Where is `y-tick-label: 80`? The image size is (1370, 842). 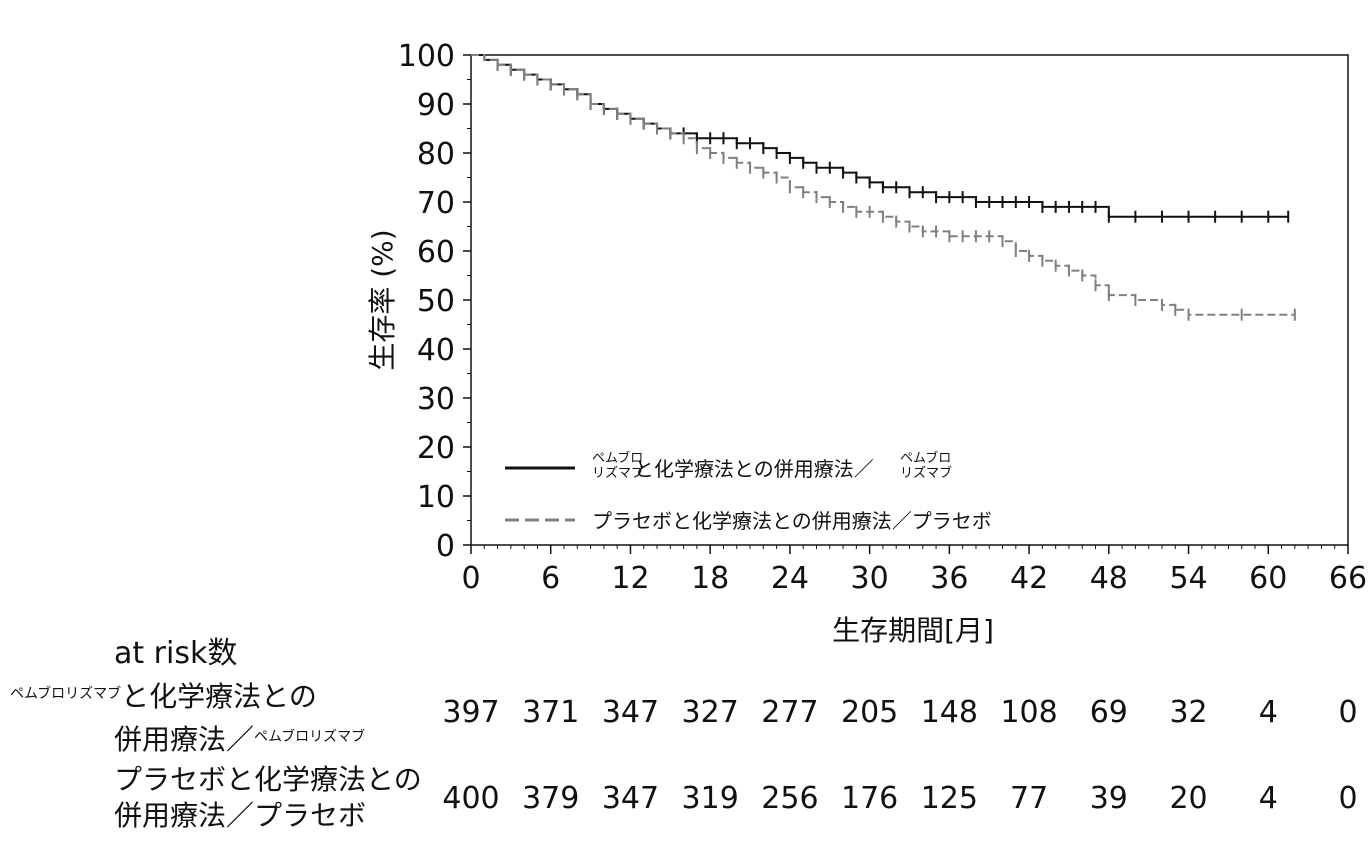 y-tick-label: 80 is located at coordinates (436, 154).